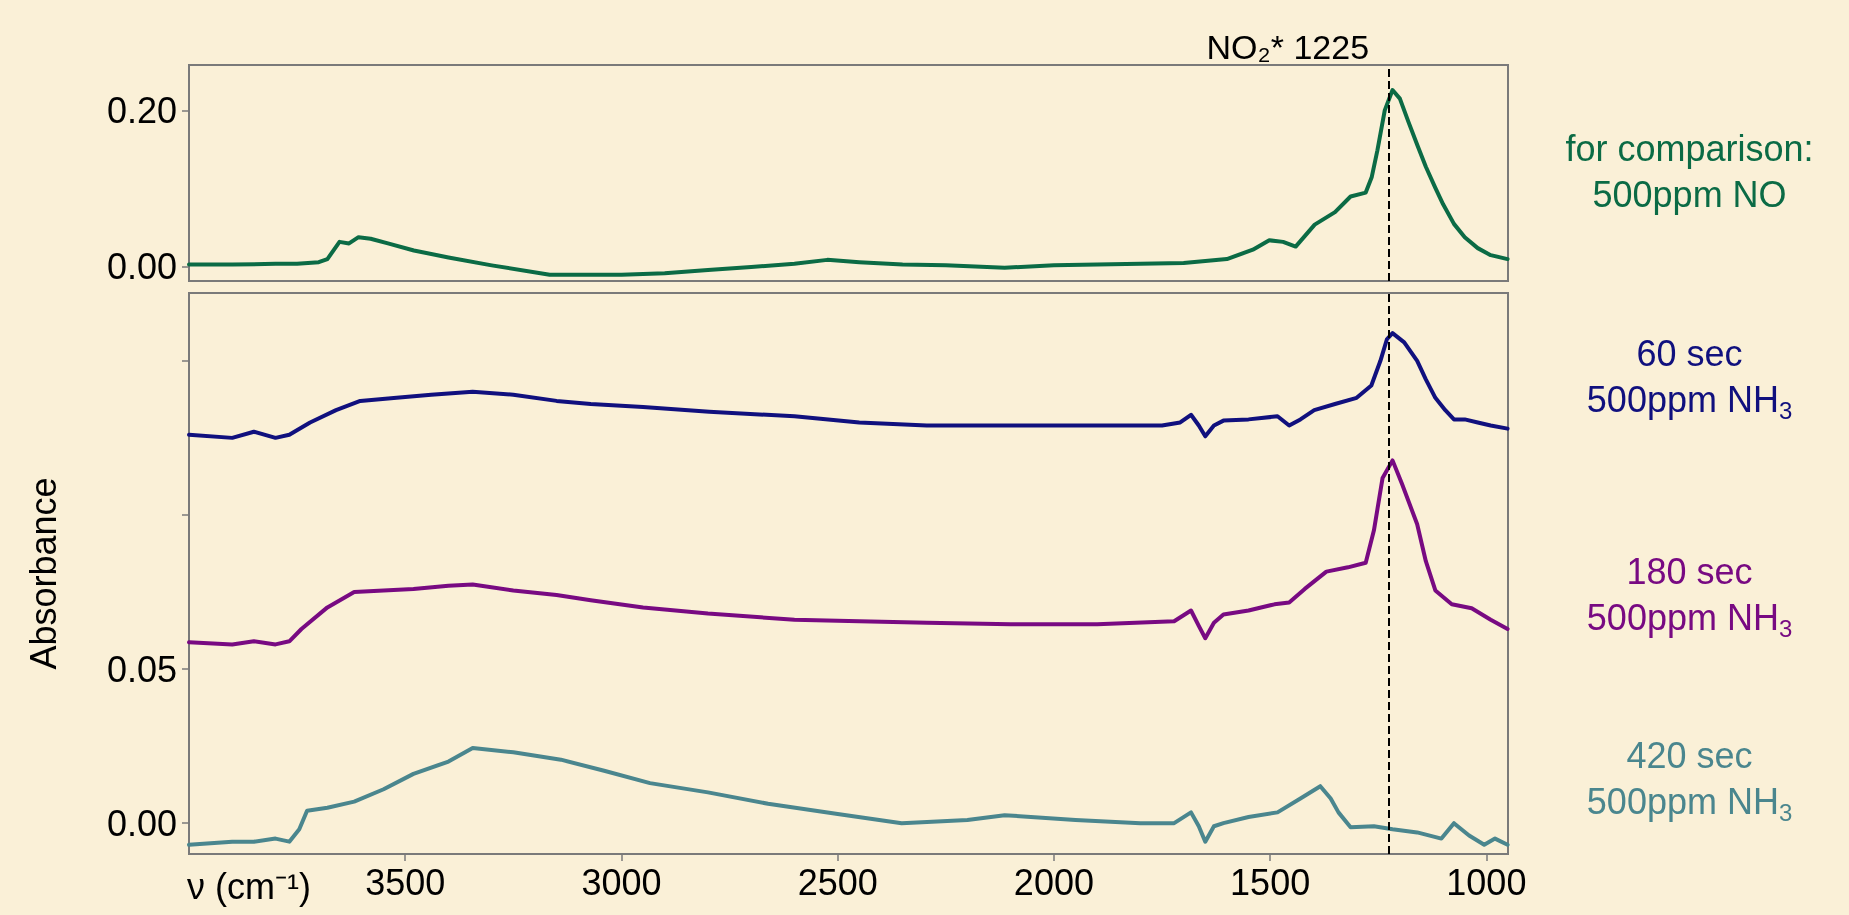  What do you see at coordinates (1053, 882) in the screenshot?
I see `x-tick-label: 2000` at bounding box center [1053, 882].